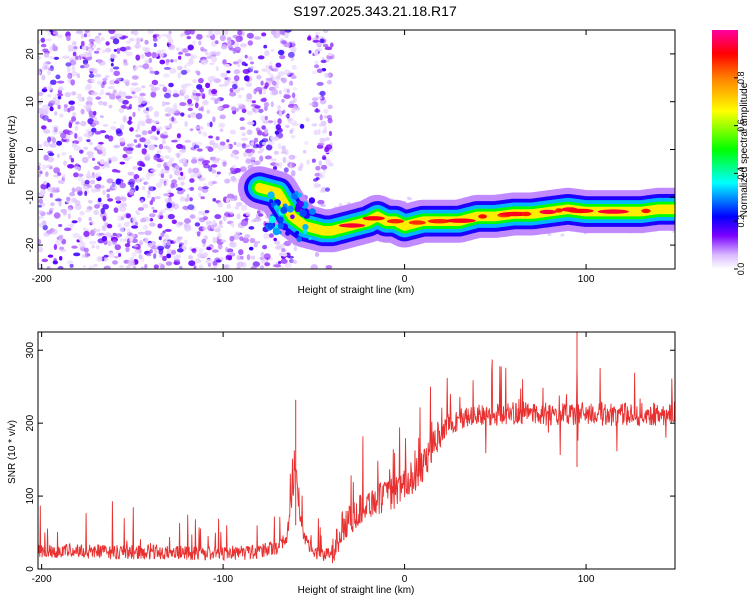 The image size is (750, 600). I want to click on heatmap-y-tick-label: -20, so click(30, 244).